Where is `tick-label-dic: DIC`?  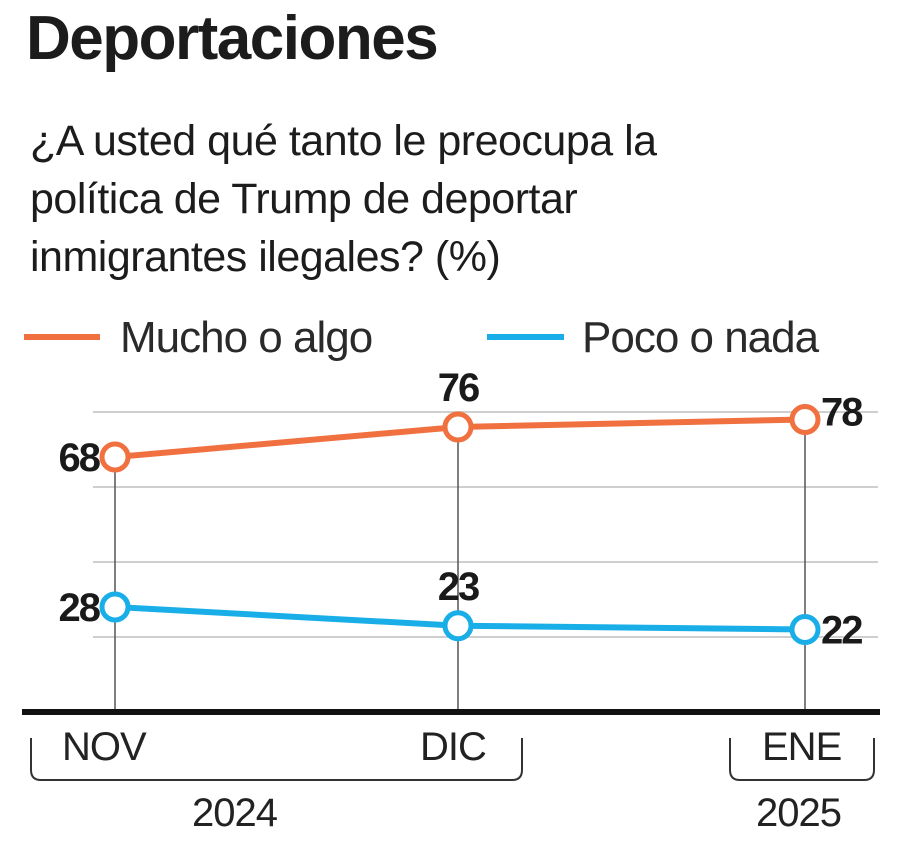 tick-label-dic: DIC is located at coordinates (453, 747).